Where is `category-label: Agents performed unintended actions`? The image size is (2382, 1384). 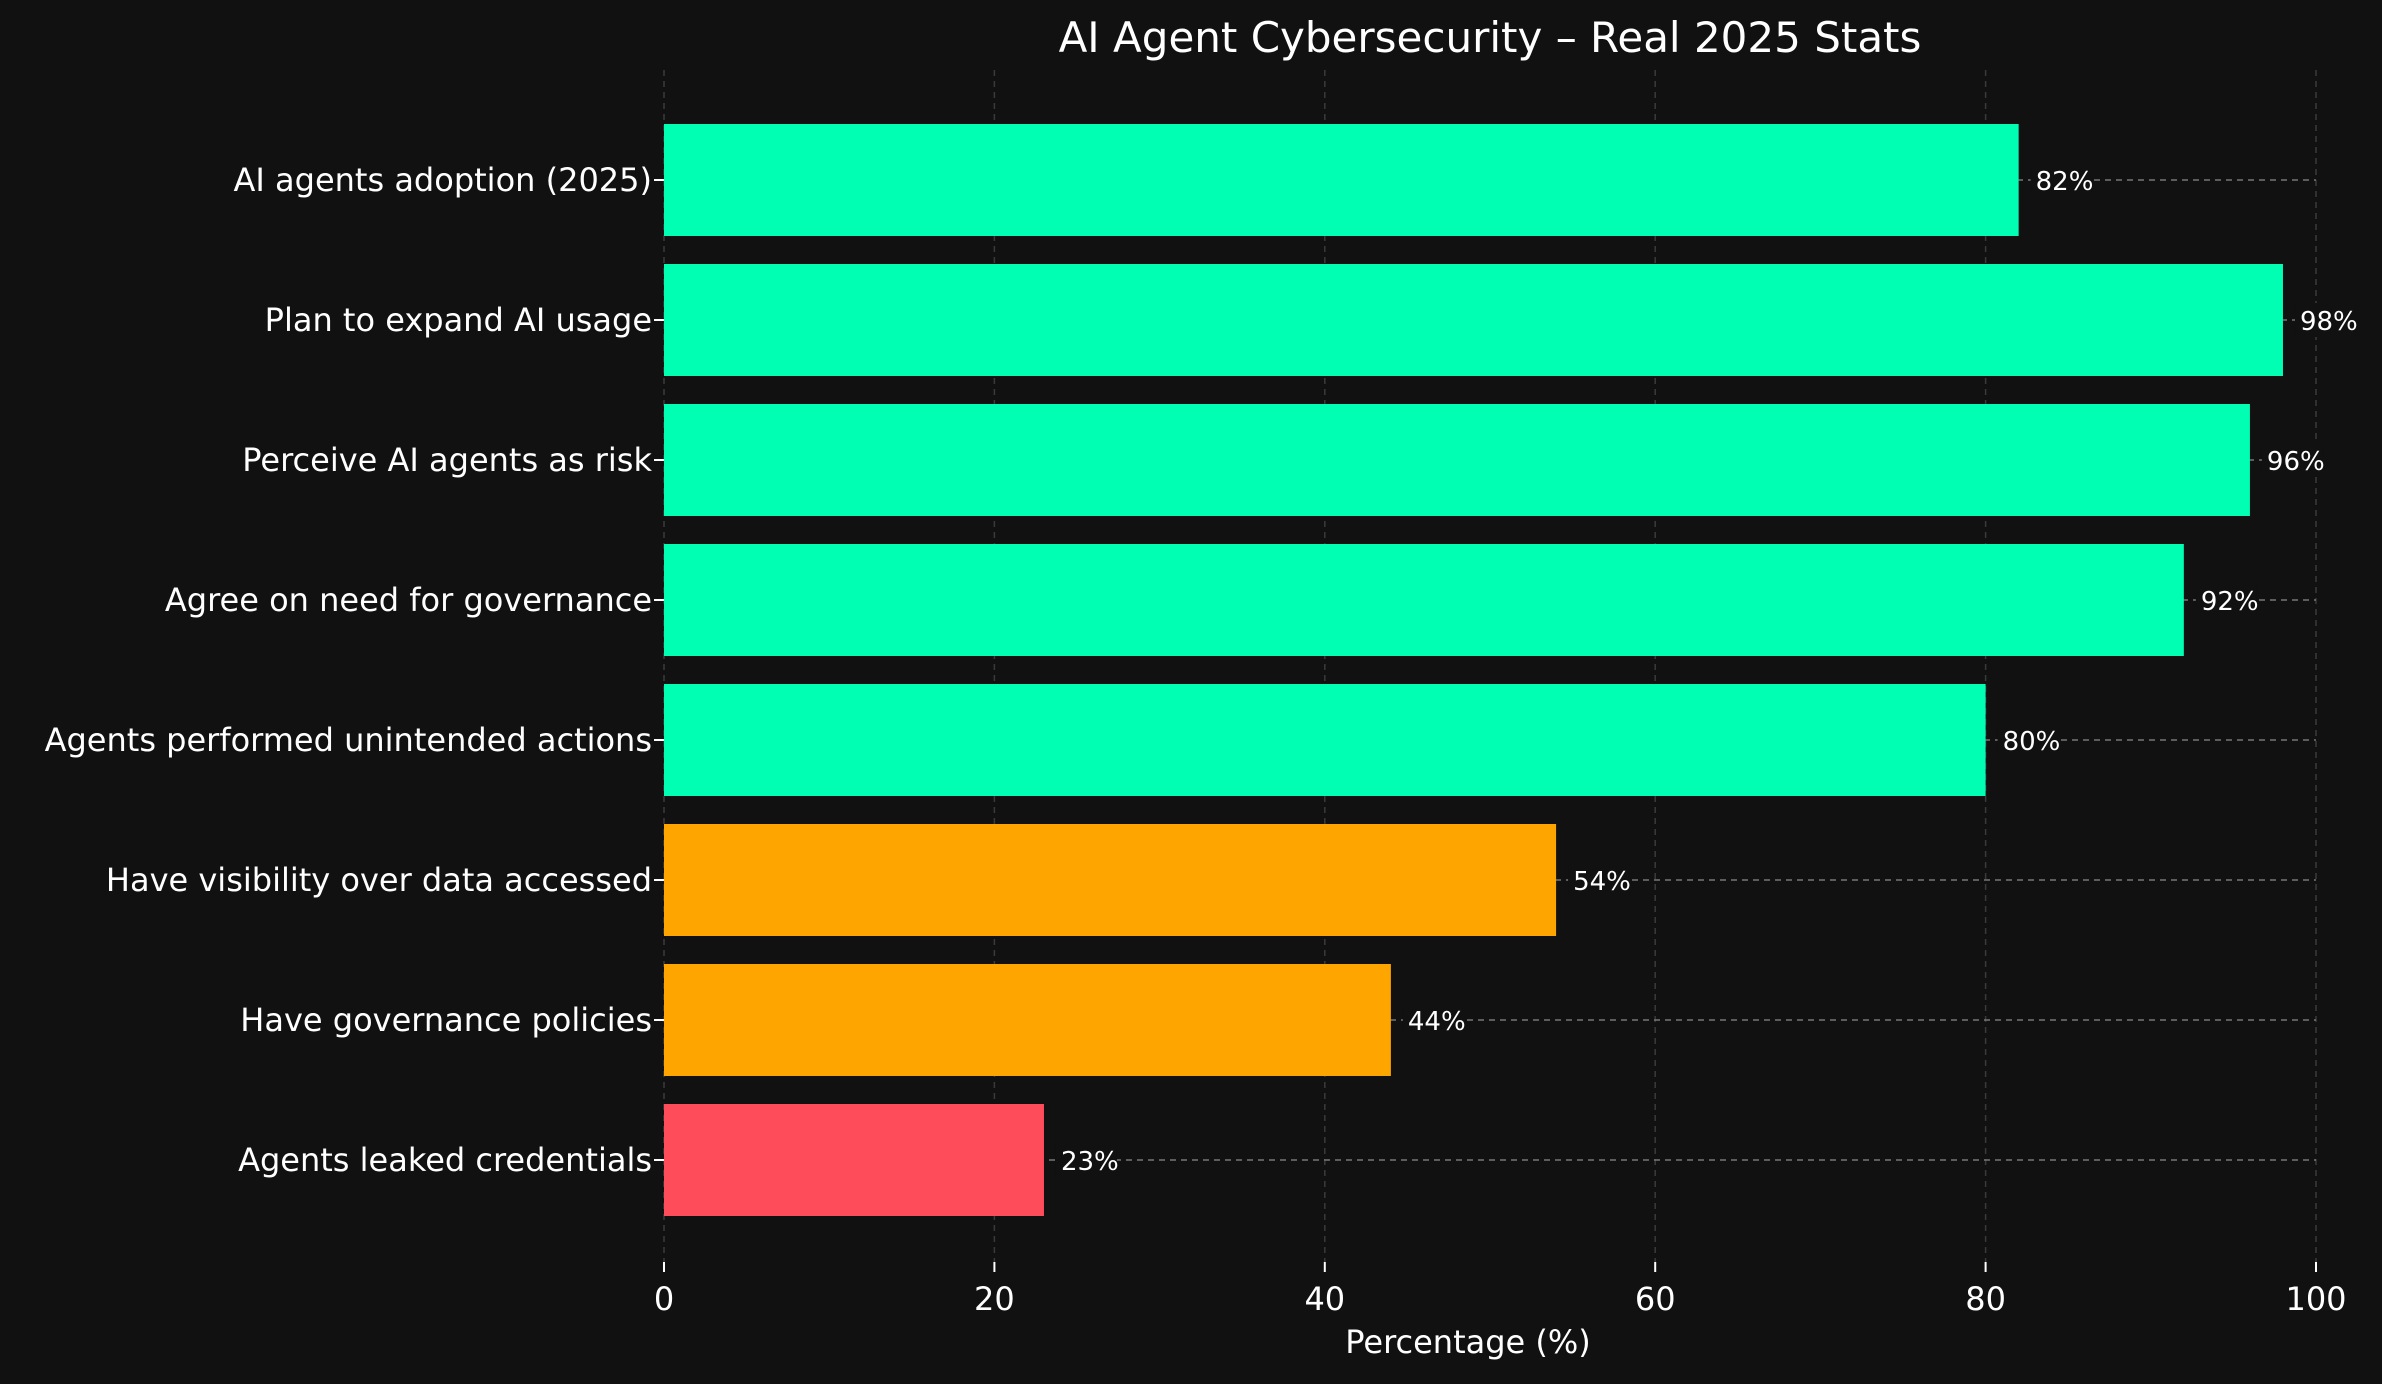
category-label: Agents performed unintended actions is located at coordinates (348, 740).